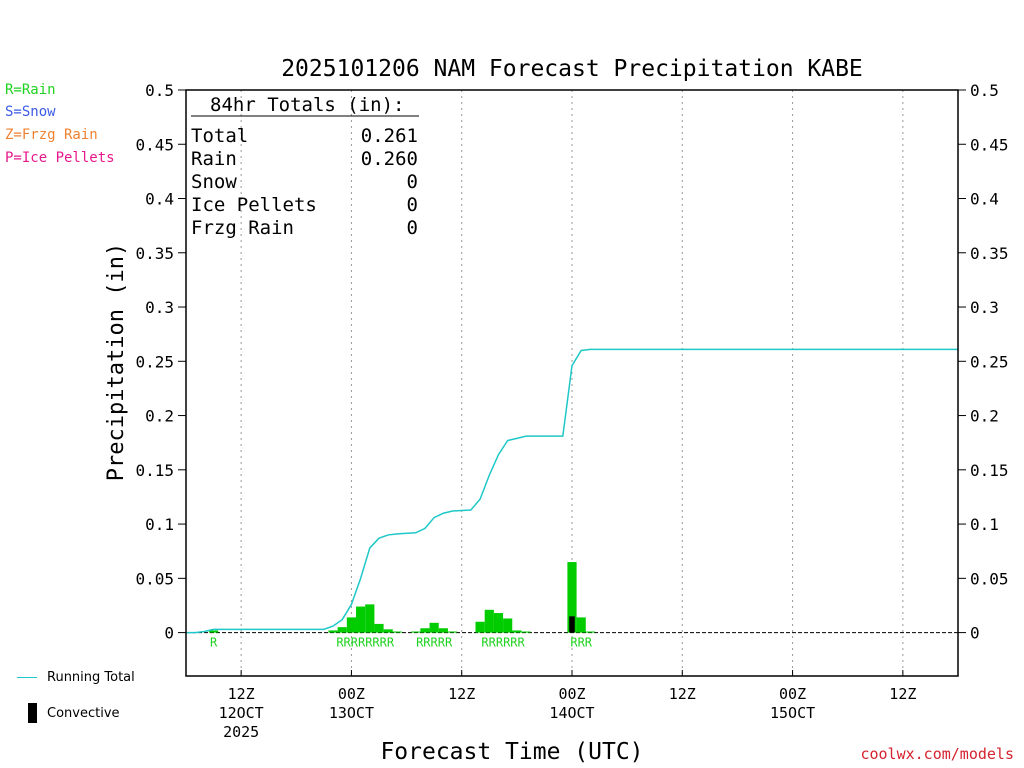 The height and width of the screenshot is (768, 1024). Describe the element at coordinates (242, 228) in the screenshot. I see `totals-label: Frzg Rain` at that location.